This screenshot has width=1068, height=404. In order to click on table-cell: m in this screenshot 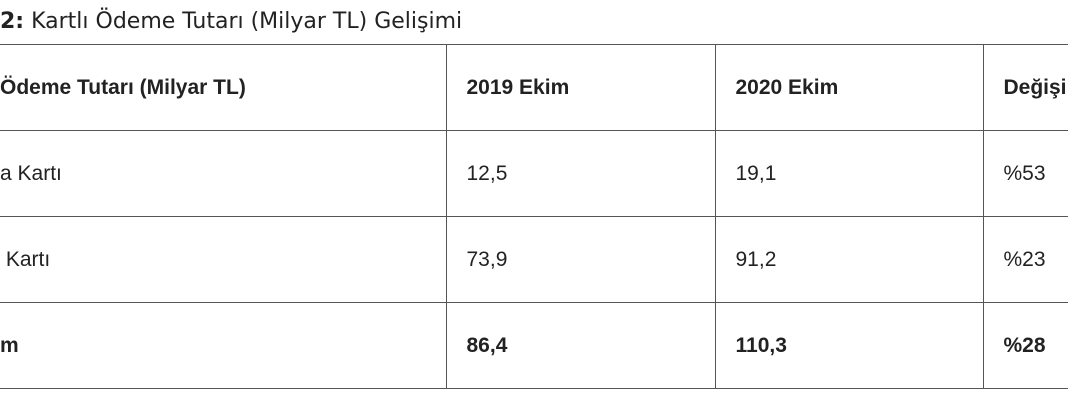, I will do `click(223, 345)`.